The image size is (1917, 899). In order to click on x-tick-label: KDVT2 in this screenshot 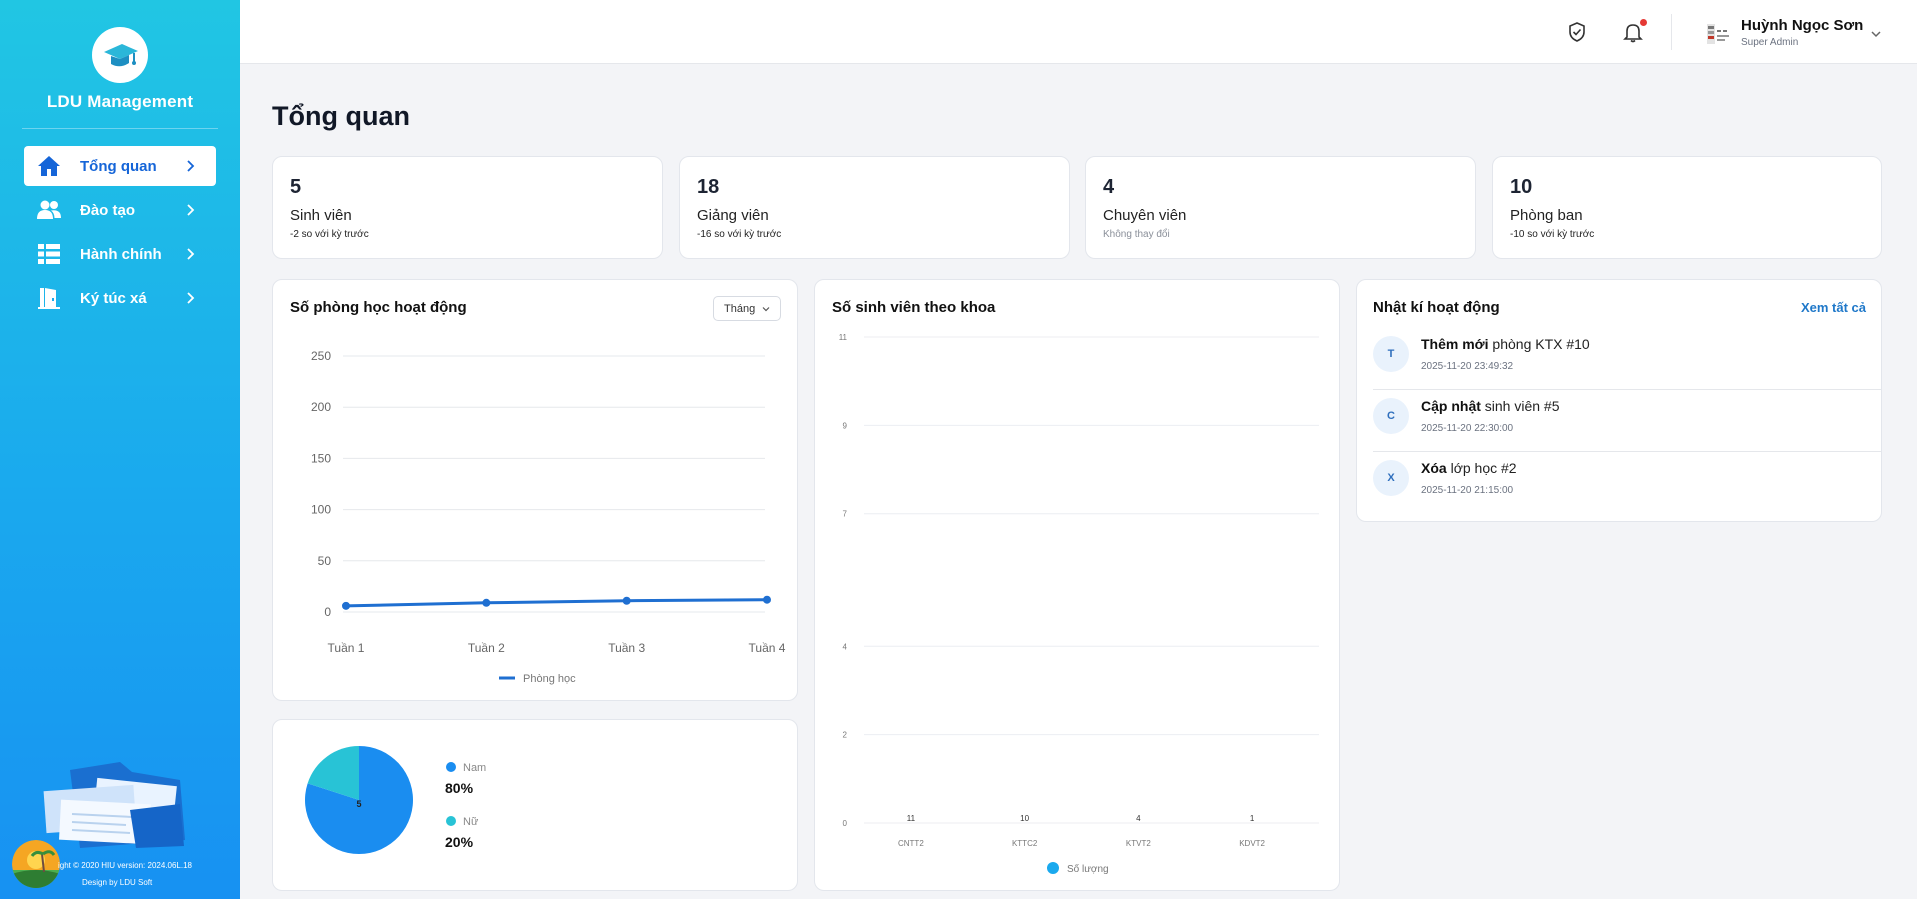, I will do `click(1252, 843)`.